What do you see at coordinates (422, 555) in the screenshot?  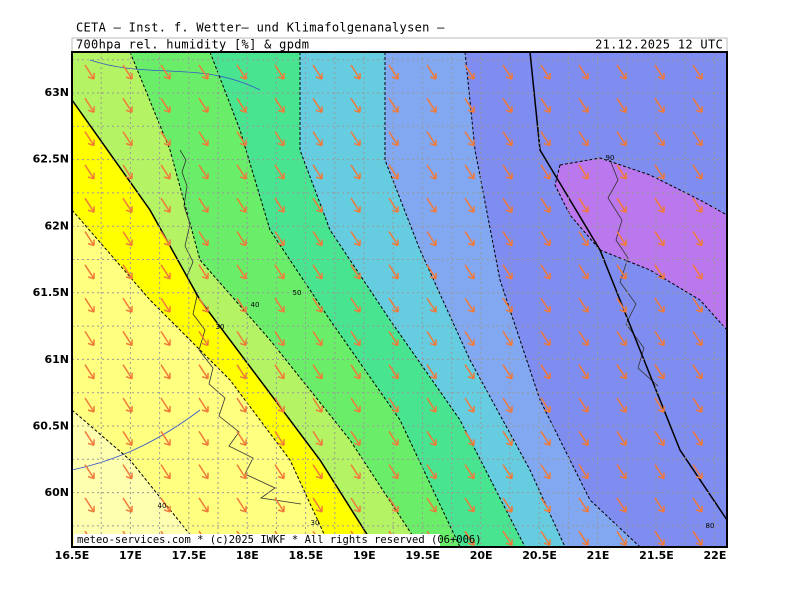 I see `lon-label: 19.5E` at bounding box center [422, 555].